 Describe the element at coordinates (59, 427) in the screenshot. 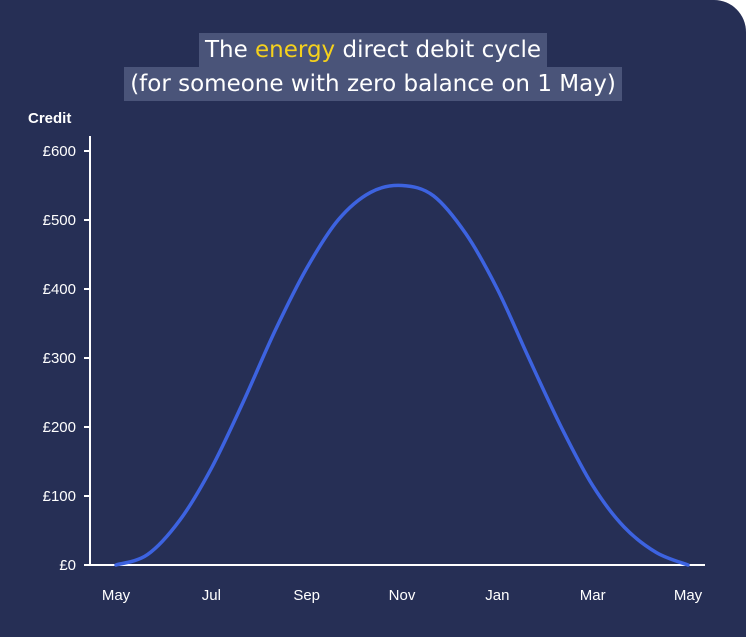

I see `y-tick-label: £200` at that location.